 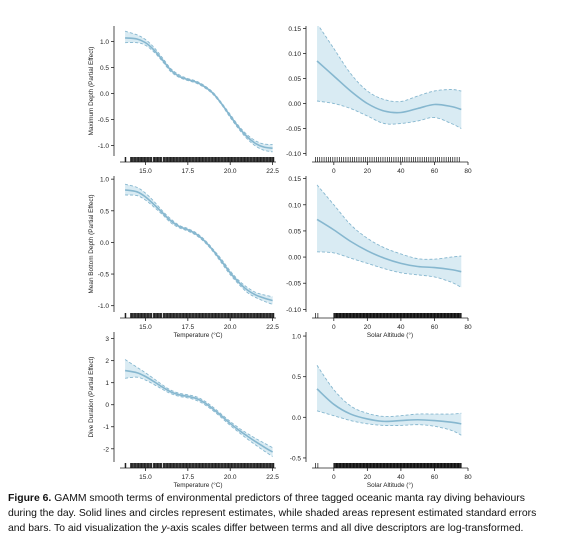 I want to click on y-tick-label: 0, so click(x=107, y=405).